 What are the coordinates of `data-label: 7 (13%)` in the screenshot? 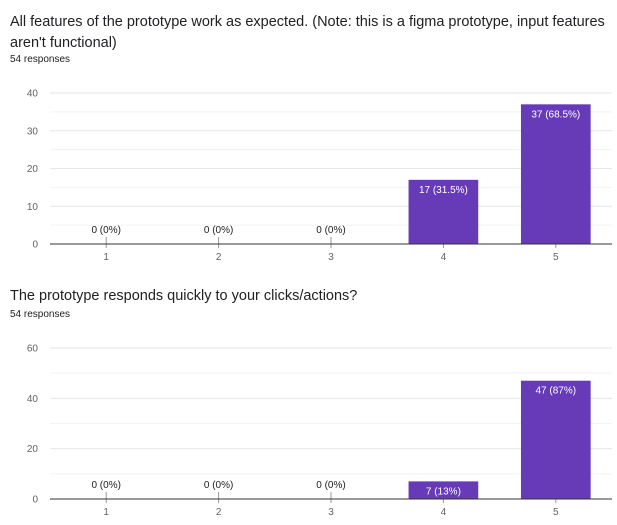 It's located at (443, 491).